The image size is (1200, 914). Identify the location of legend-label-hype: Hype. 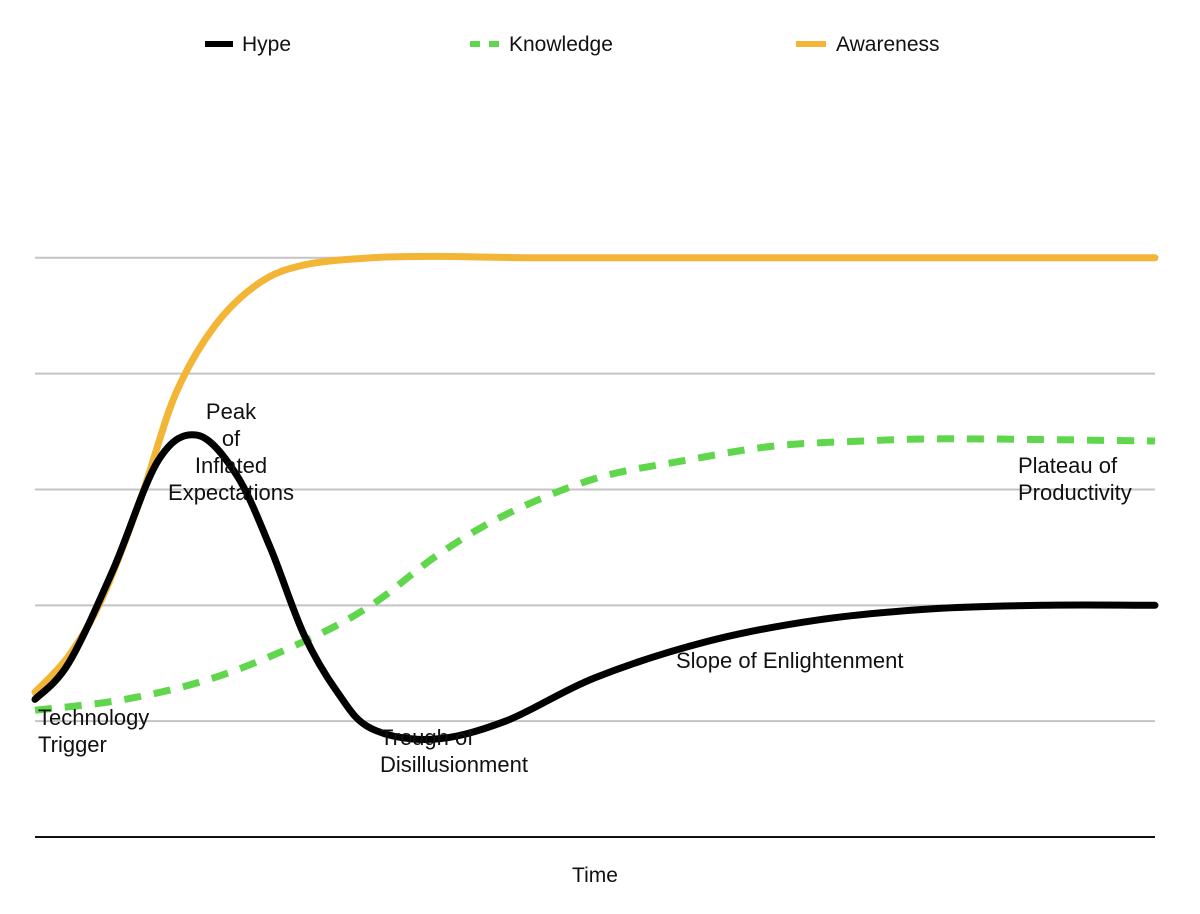
(266, 44).